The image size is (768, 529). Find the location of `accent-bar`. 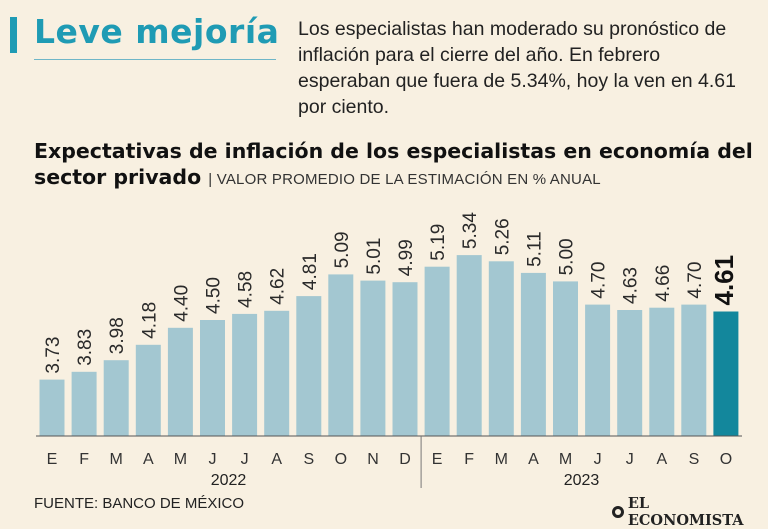

accent-bar is located at coordinates (13, 35).